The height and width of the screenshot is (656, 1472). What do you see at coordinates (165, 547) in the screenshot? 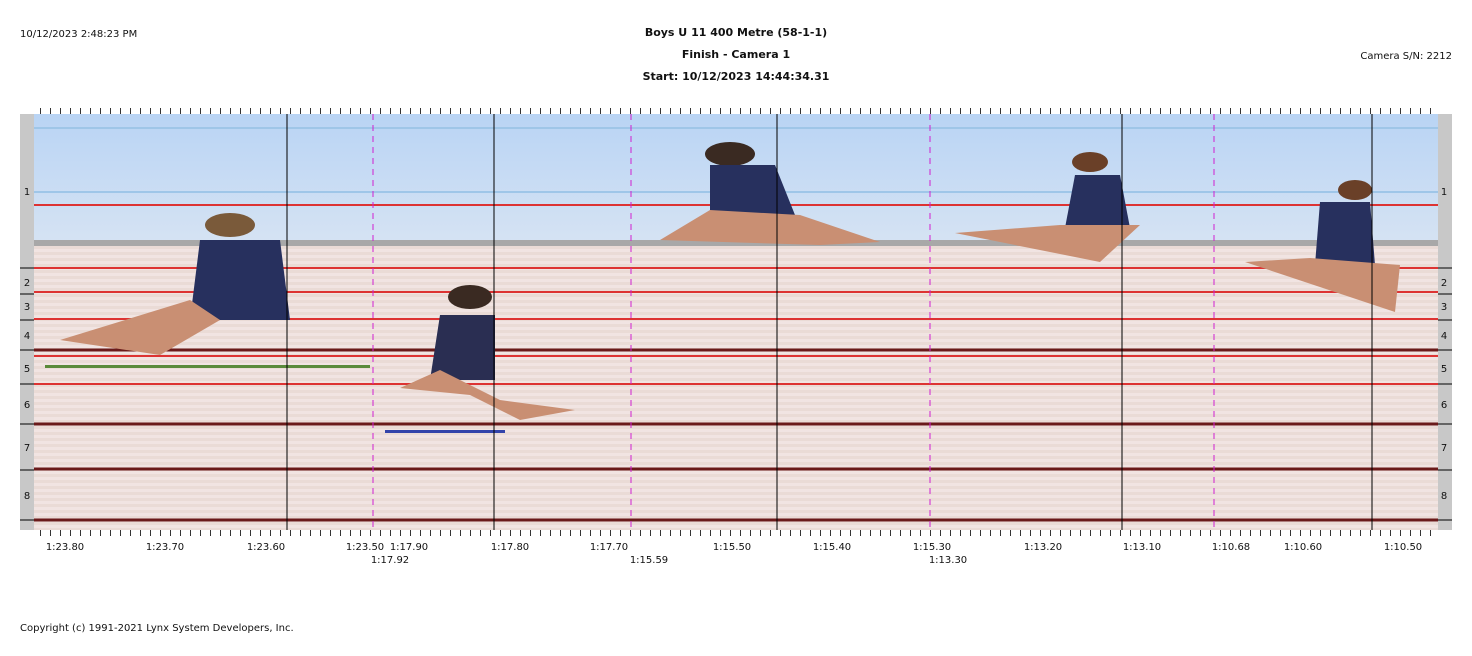
I see `time-label: 1:23.70` at bounding box center [165, 547].